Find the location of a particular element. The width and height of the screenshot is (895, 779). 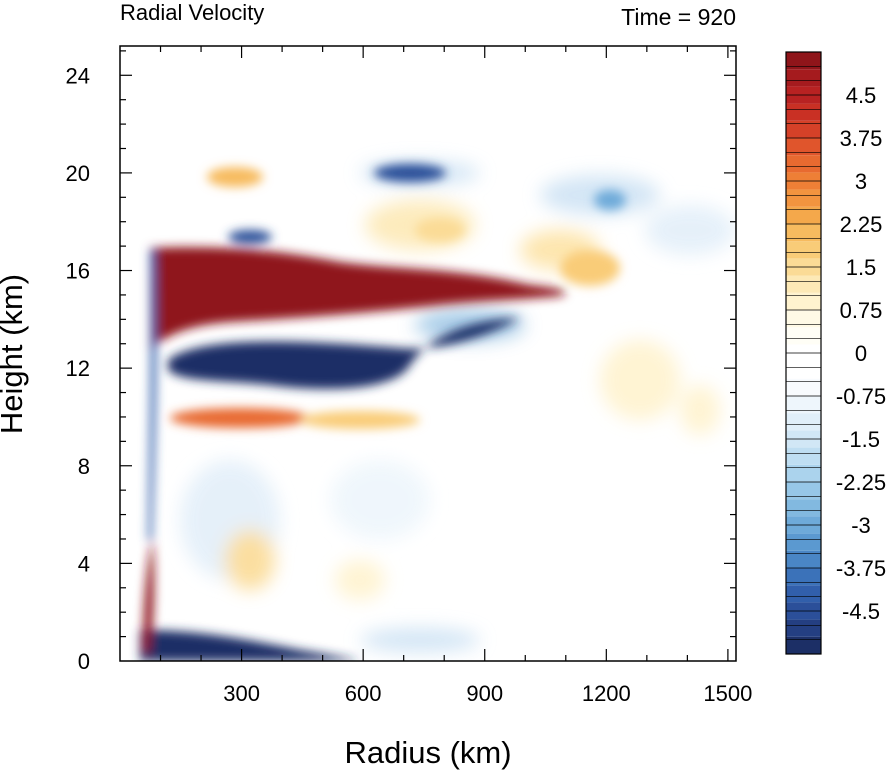

colorbar-label: 2.25 is located at coordinates (861, 224).